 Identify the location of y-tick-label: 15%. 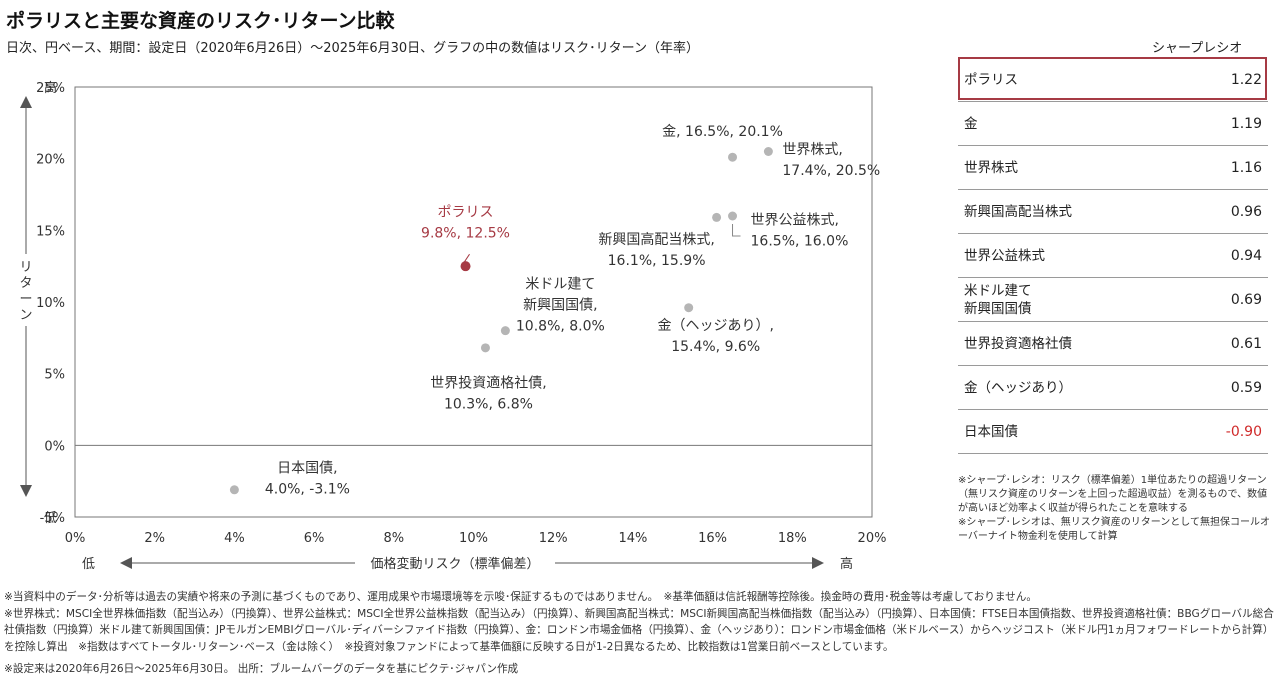
(50, 231).